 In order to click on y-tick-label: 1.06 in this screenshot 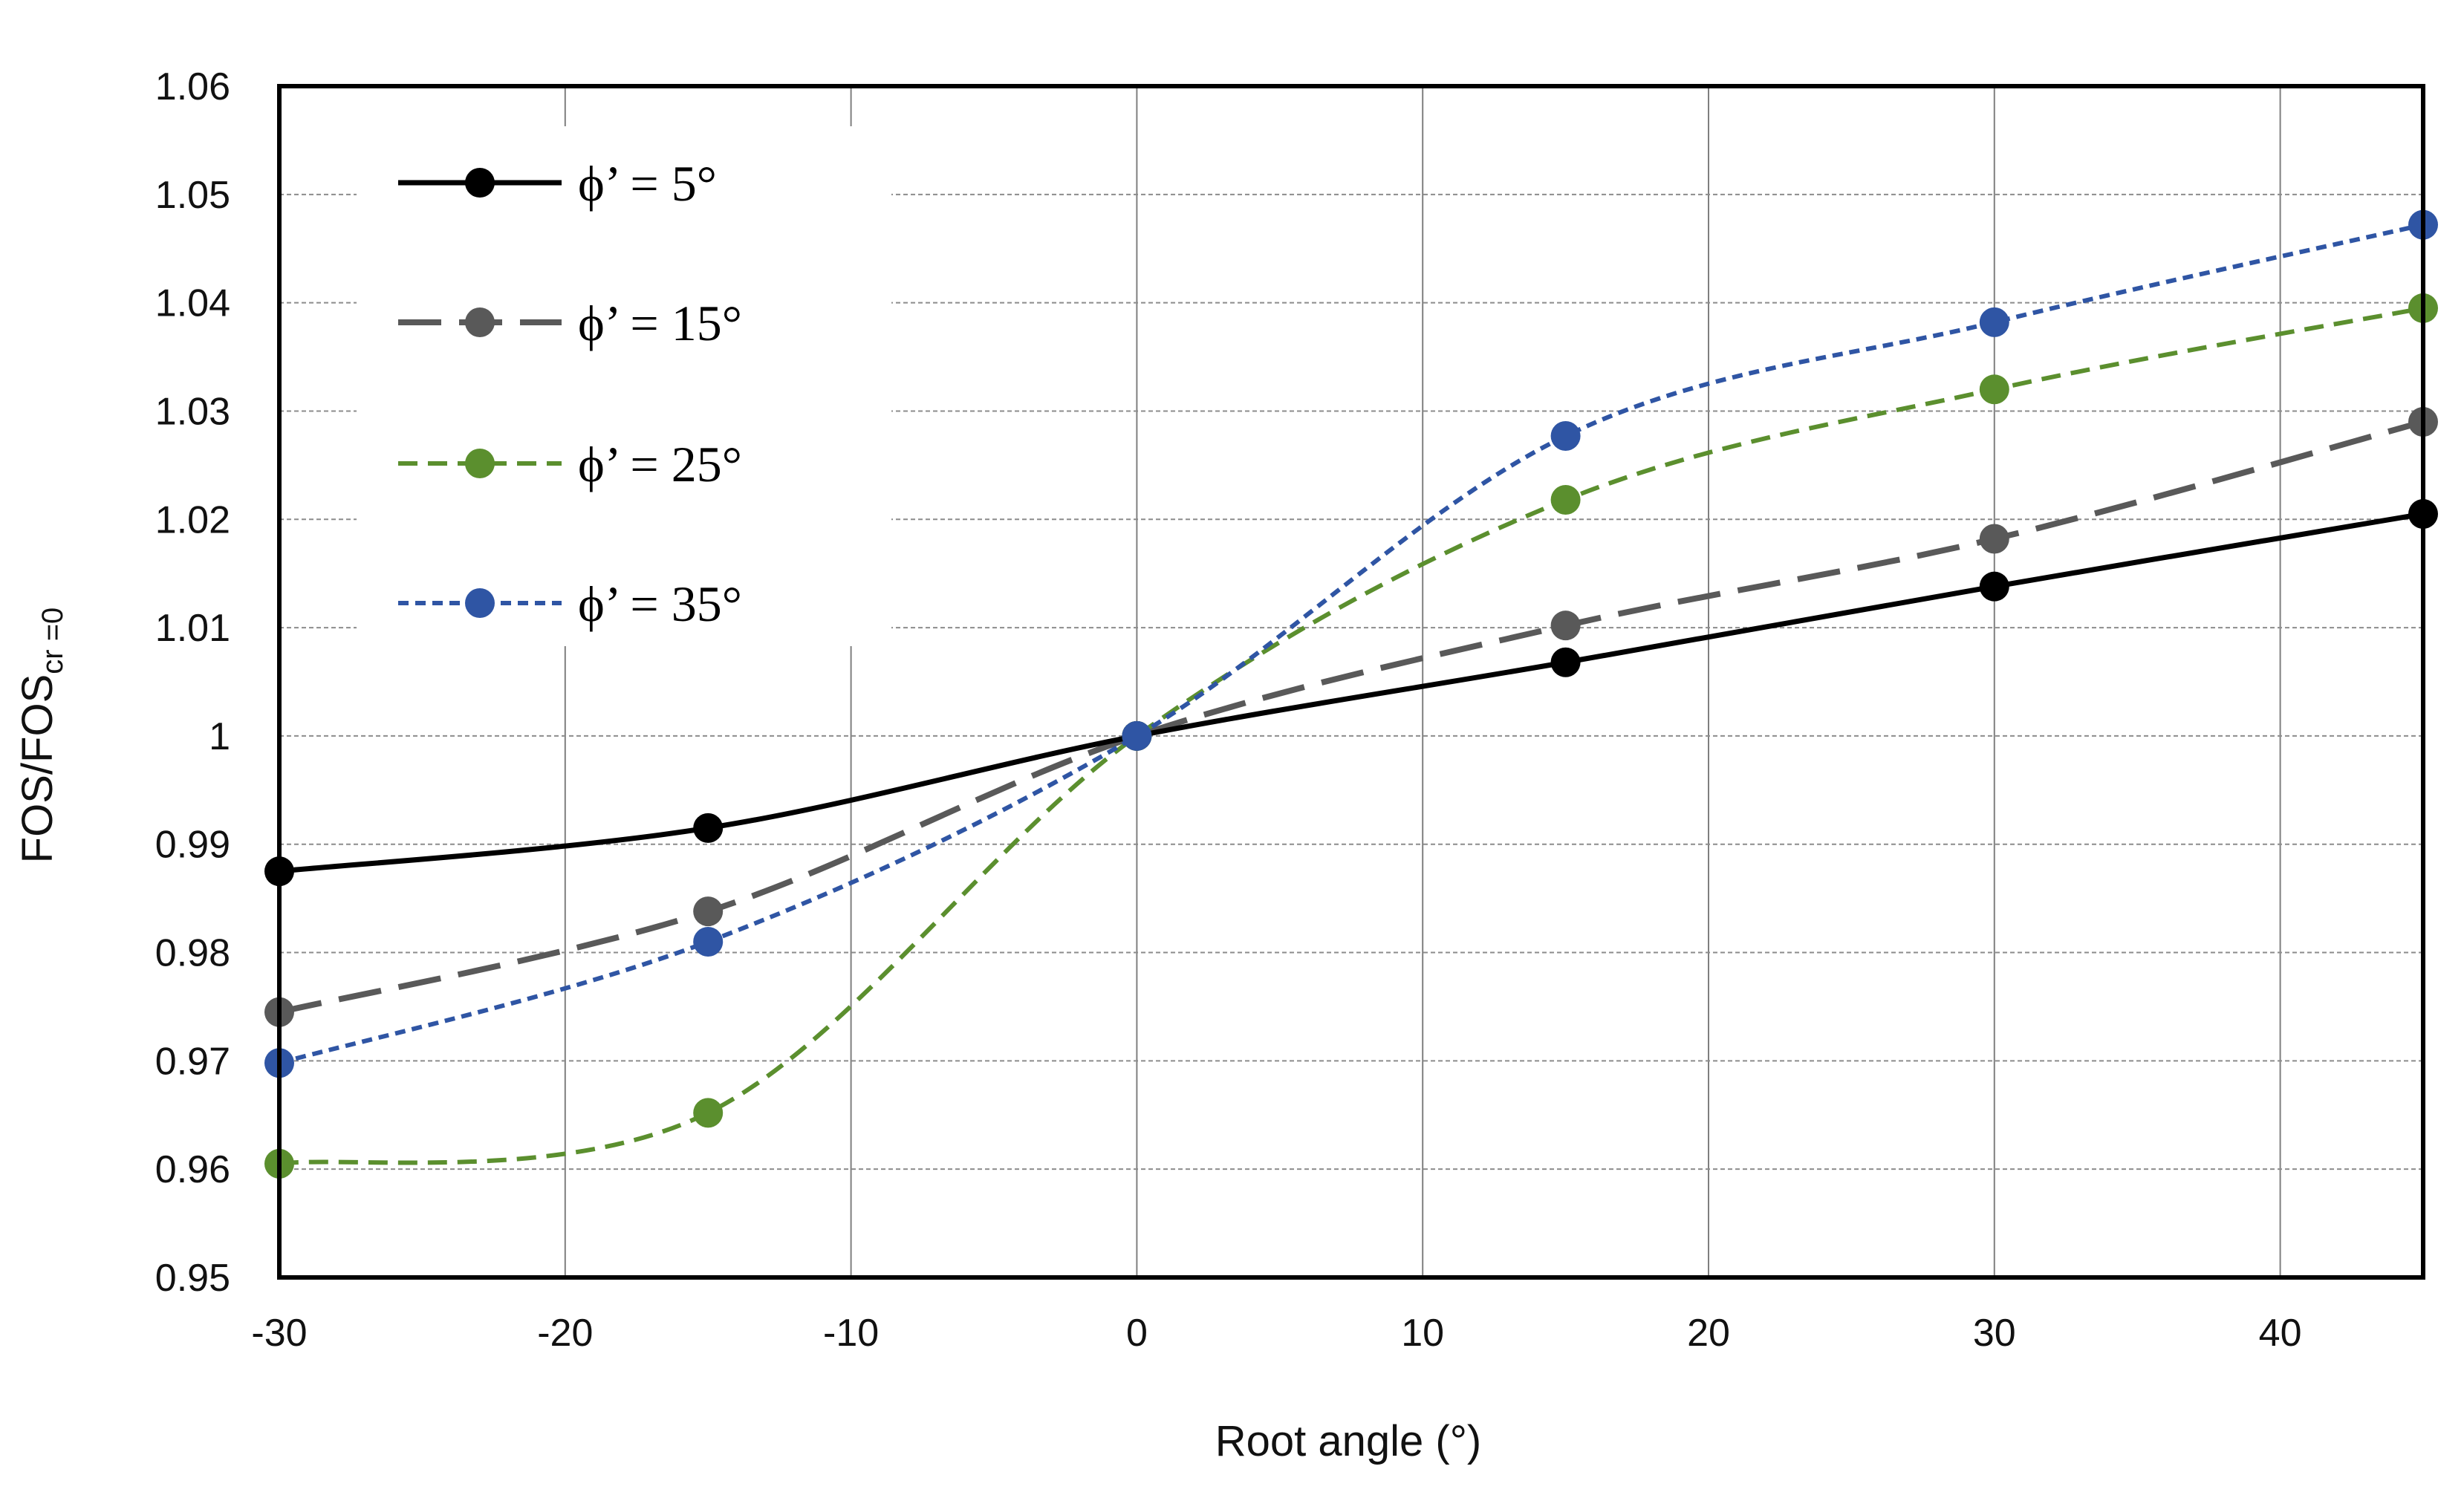, I will do `click(192, 86)`.